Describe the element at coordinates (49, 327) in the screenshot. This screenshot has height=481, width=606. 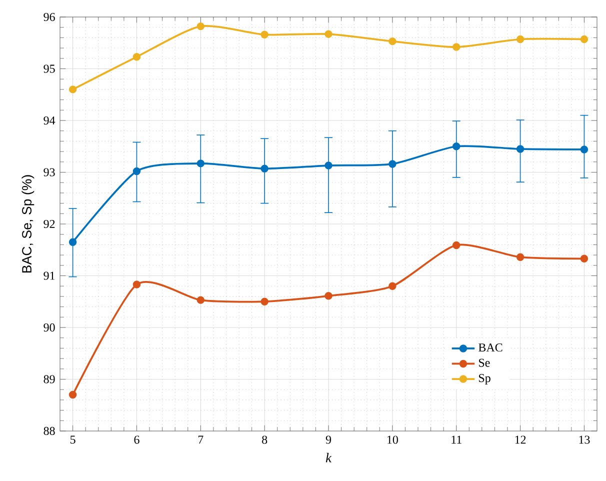
I see `y-tick-label: 90` at that location.